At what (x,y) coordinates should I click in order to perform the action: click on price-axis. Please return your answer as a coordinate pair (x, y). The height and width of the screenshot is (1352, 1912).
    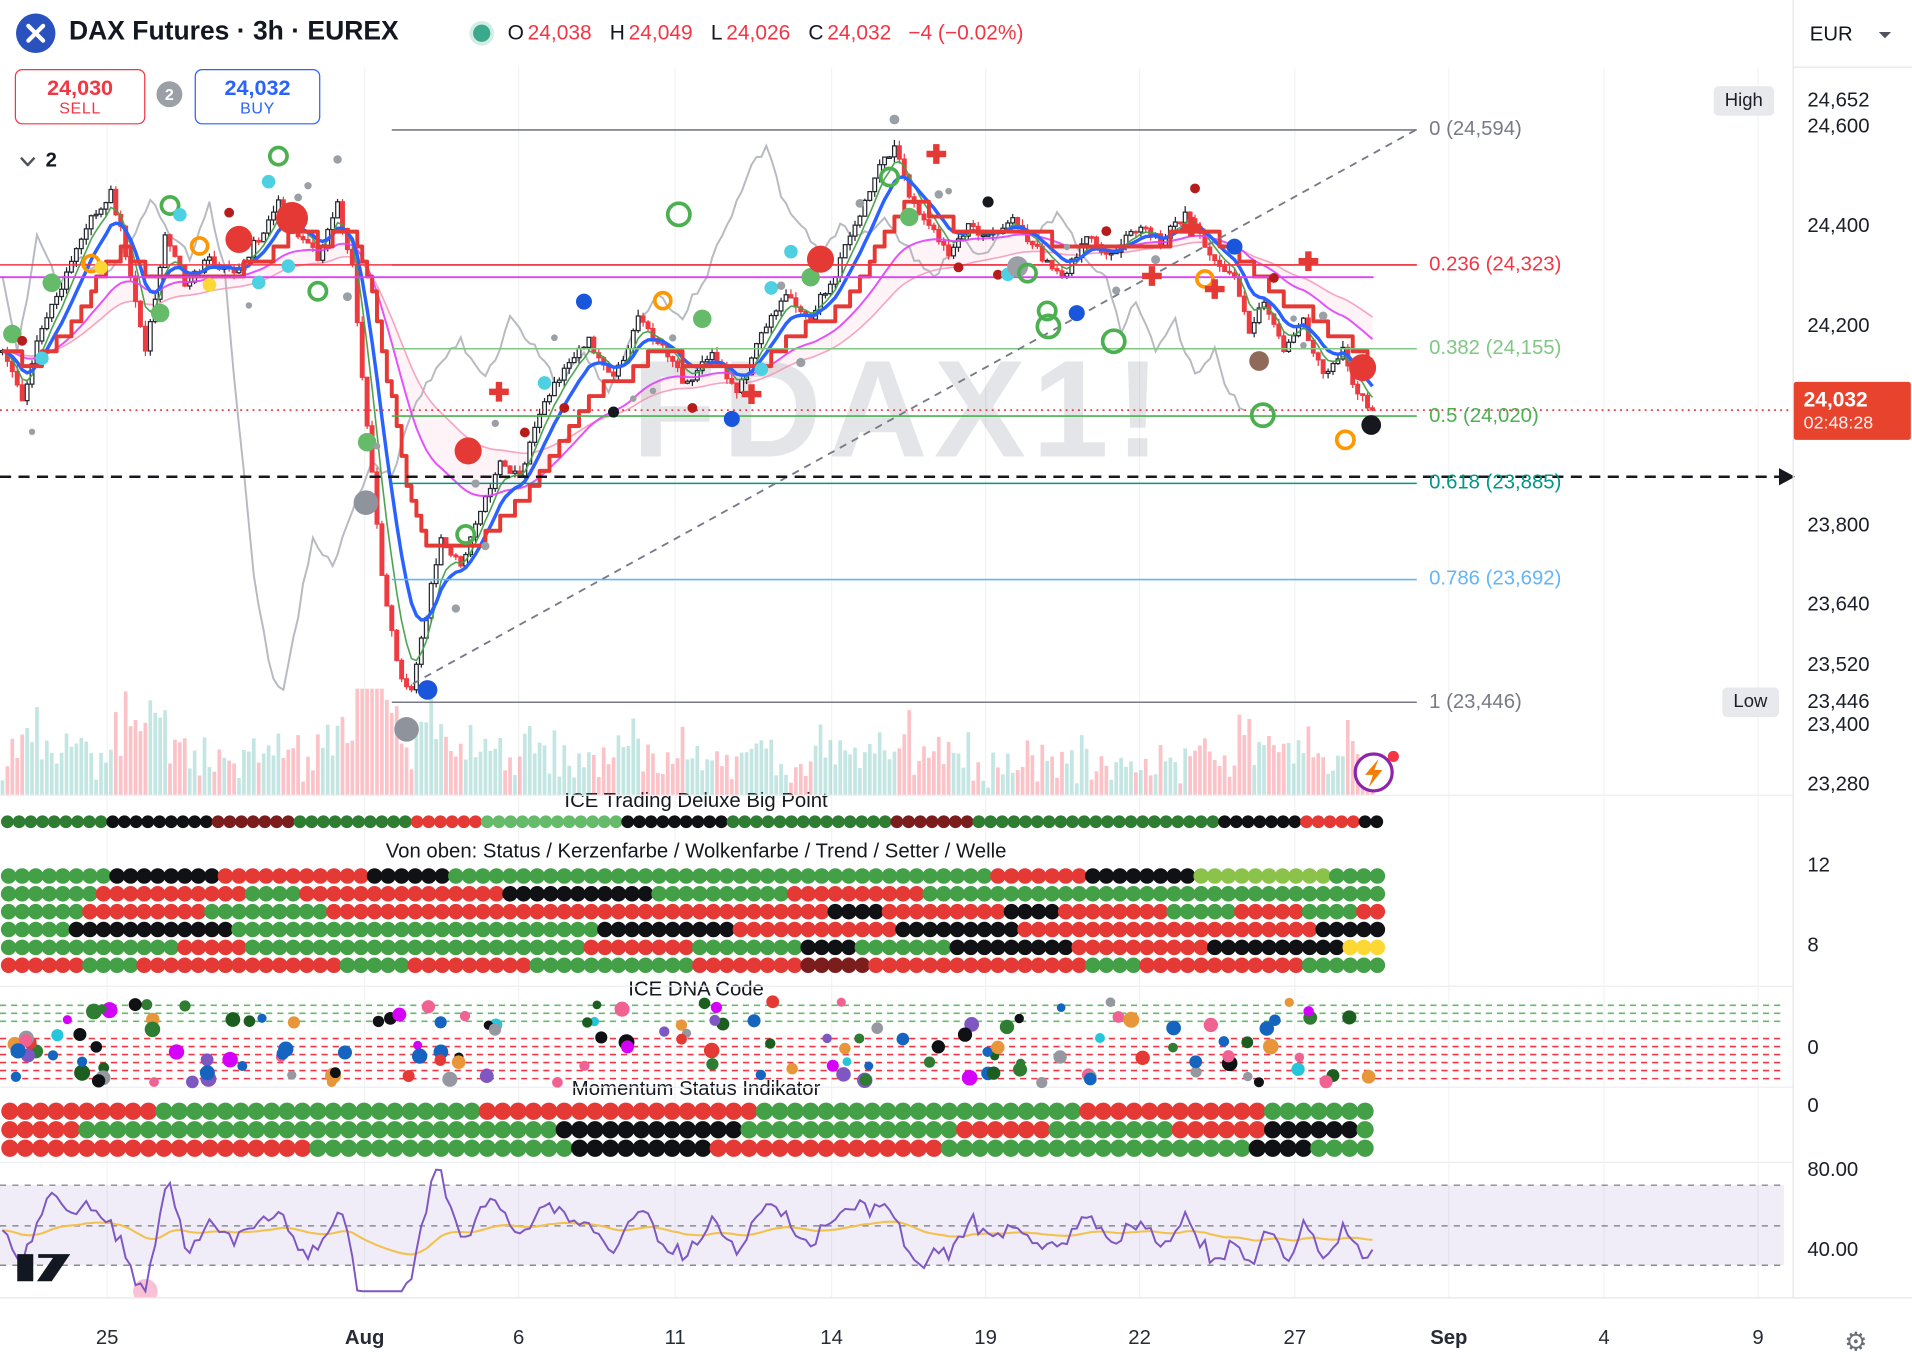
    Looking at the image, I should click on (1852, 649).